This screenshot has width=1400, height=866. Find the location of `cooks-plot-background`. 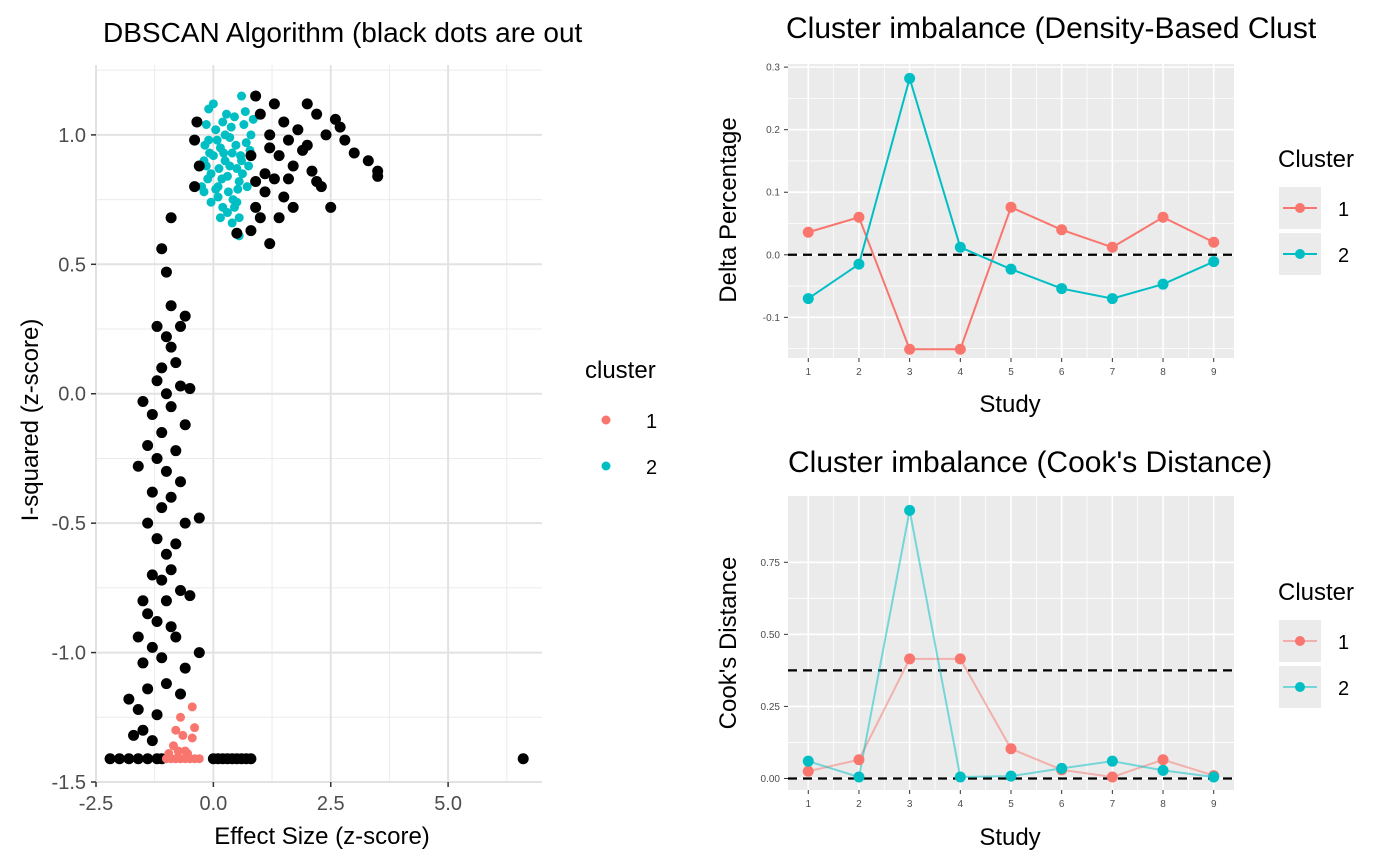

cooks-plot-background is located at coordinates (1011, 643).